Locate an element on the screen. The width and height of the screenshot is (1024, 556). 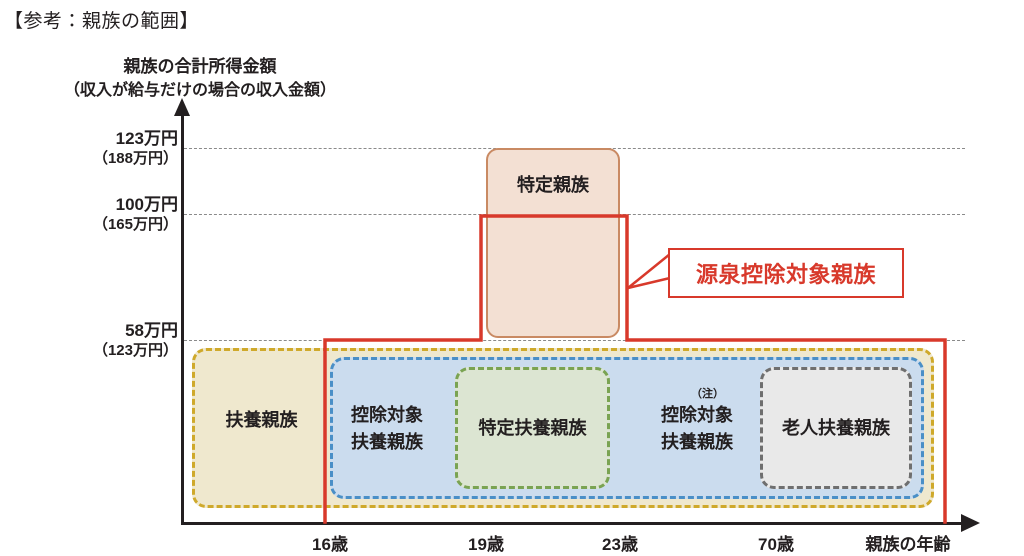
callout-gensen-label: 源泉控除対象親族 is located at coordinates (785, 274).